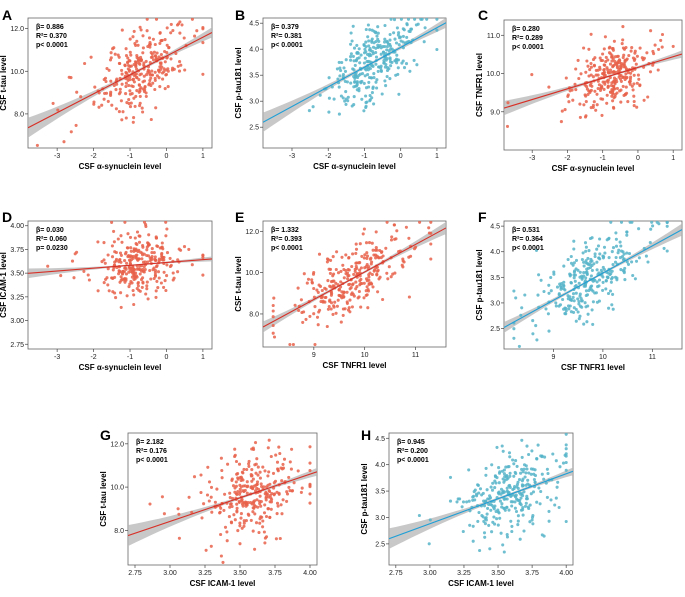  I want to click on stat-p: p< 0.0001, so click(528, 248).